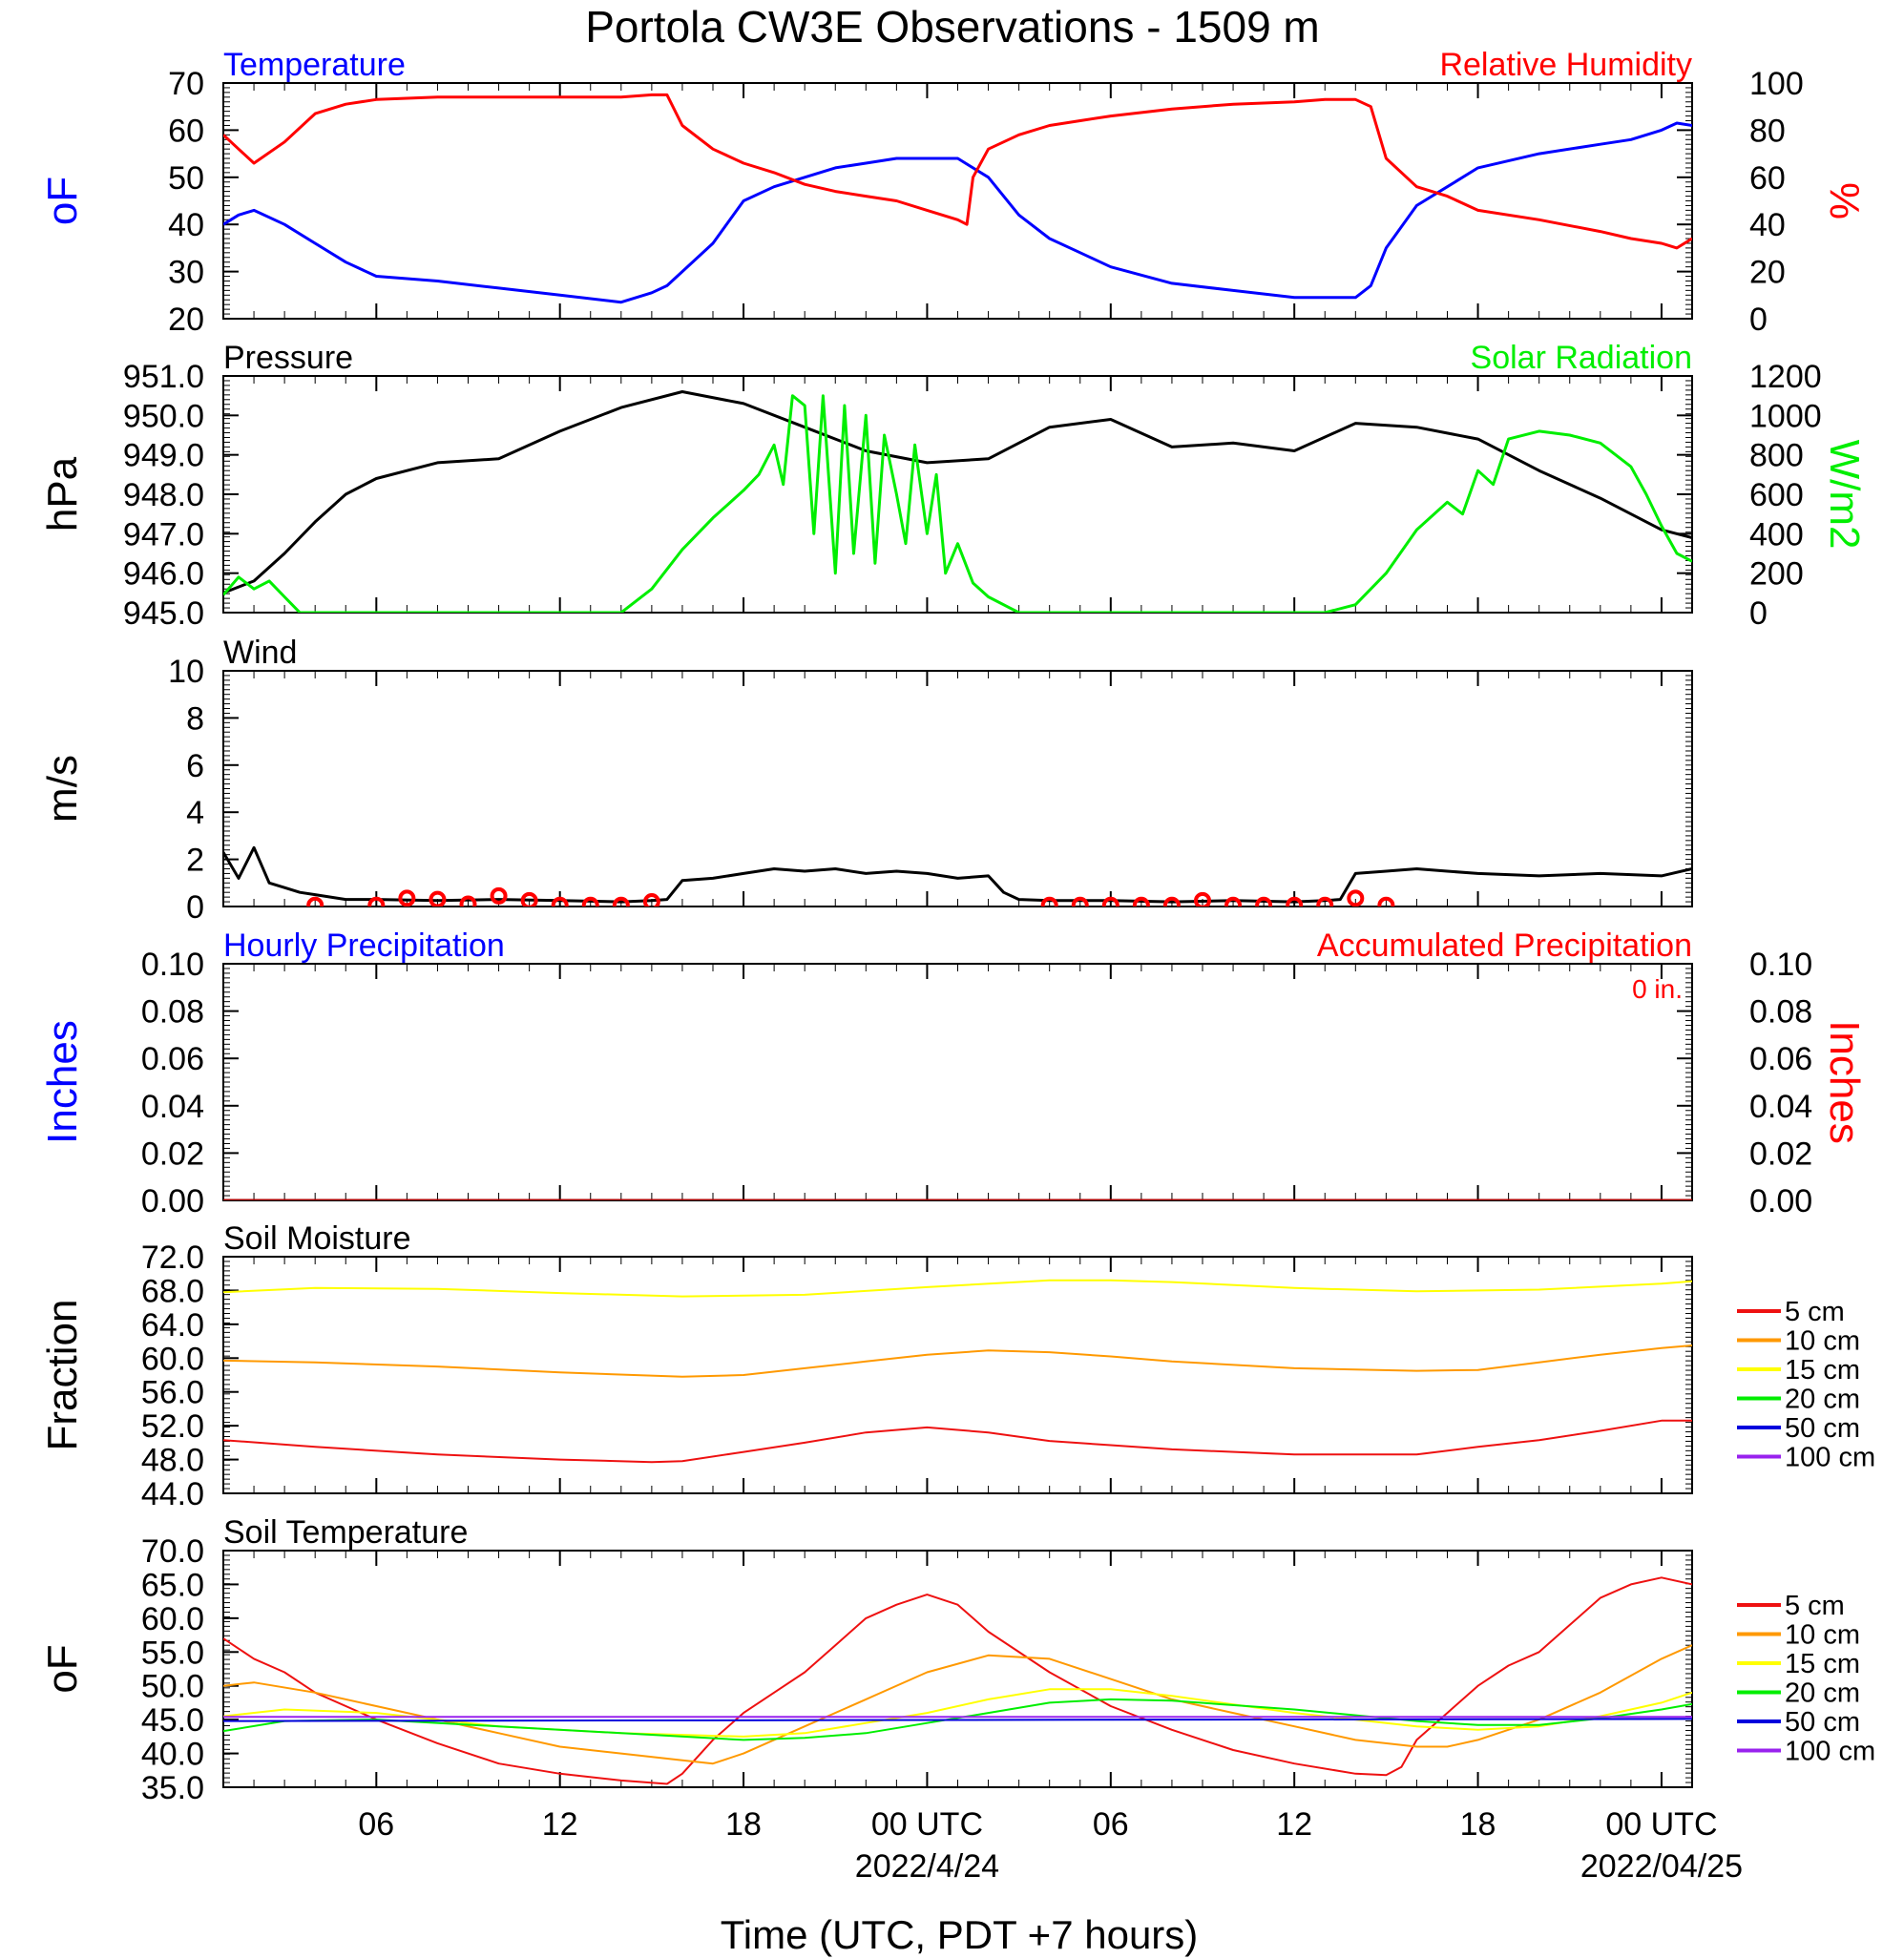 Image resolution: width=1904 pixels, height=1959 pixels. I want to click on y-tick-label-left: 40.0, so click(172, 1755).